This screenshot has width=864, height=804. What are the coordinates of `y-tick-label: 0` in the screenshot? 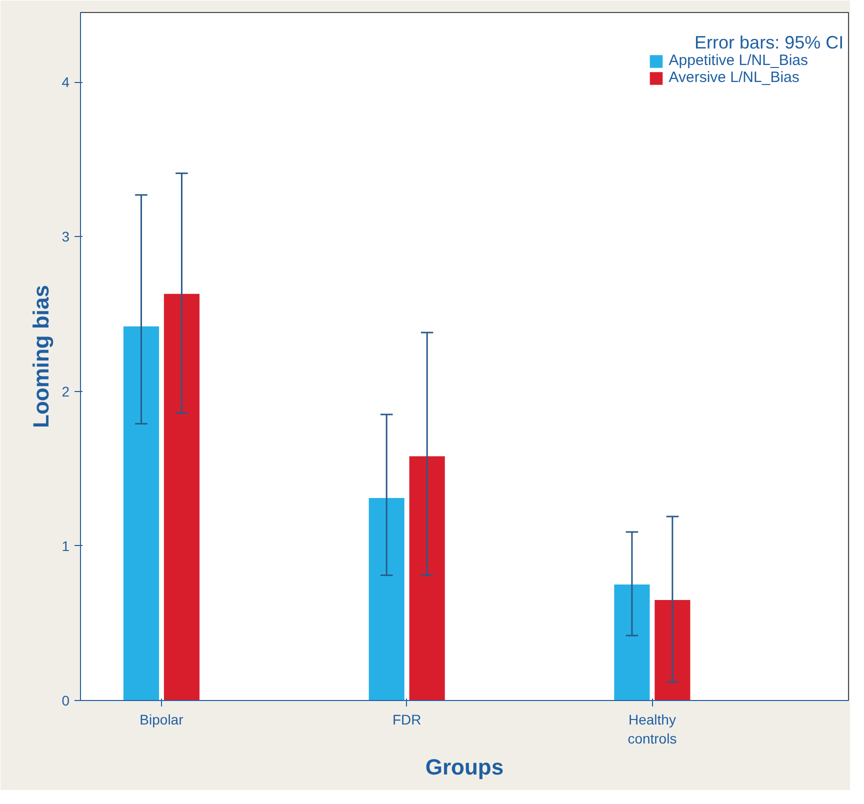 It's located at (66, 700).